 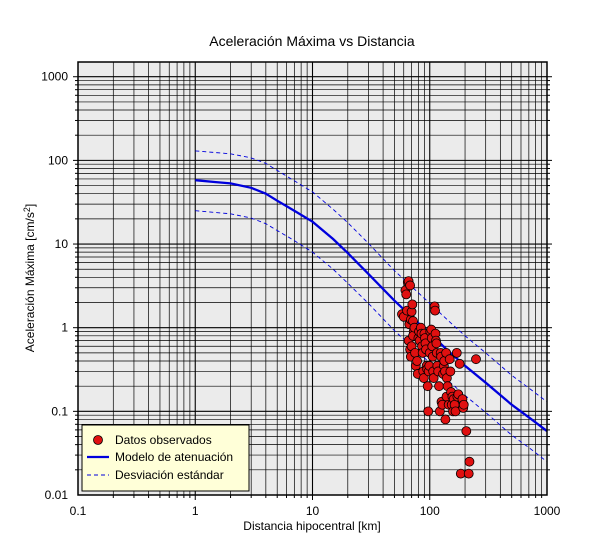 What do you see at coordinates (58, 160) in the screenshot?
I see `y-tick-label: 100` at bounding box center [58, 160].